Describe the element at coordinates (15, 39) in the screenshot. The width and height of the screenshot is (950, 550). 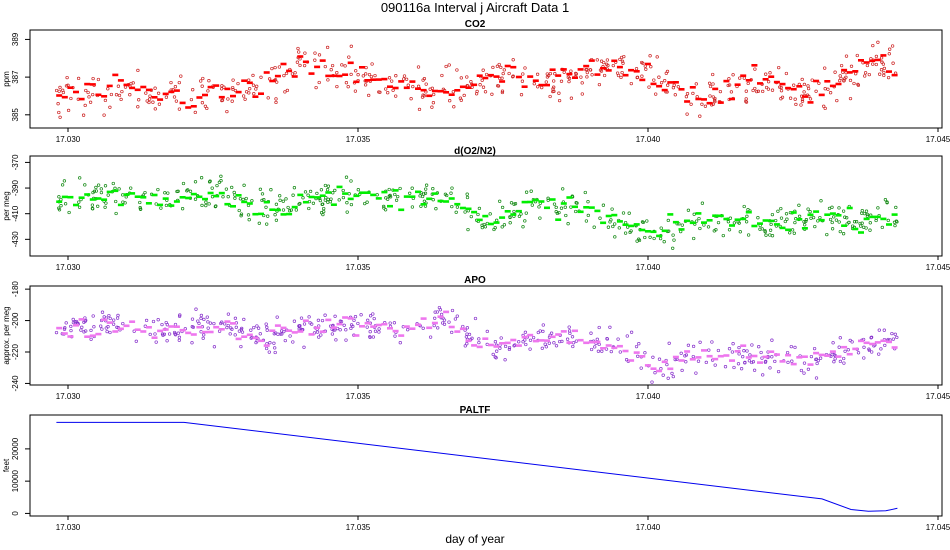
I see `y-tick-label: 389` at that location.